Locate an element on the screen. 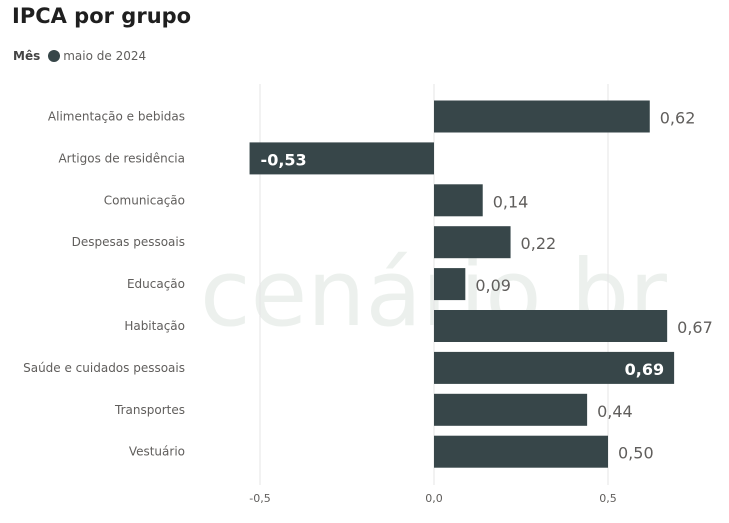  data-label: -0,53 is located at coordinates (284, 159).